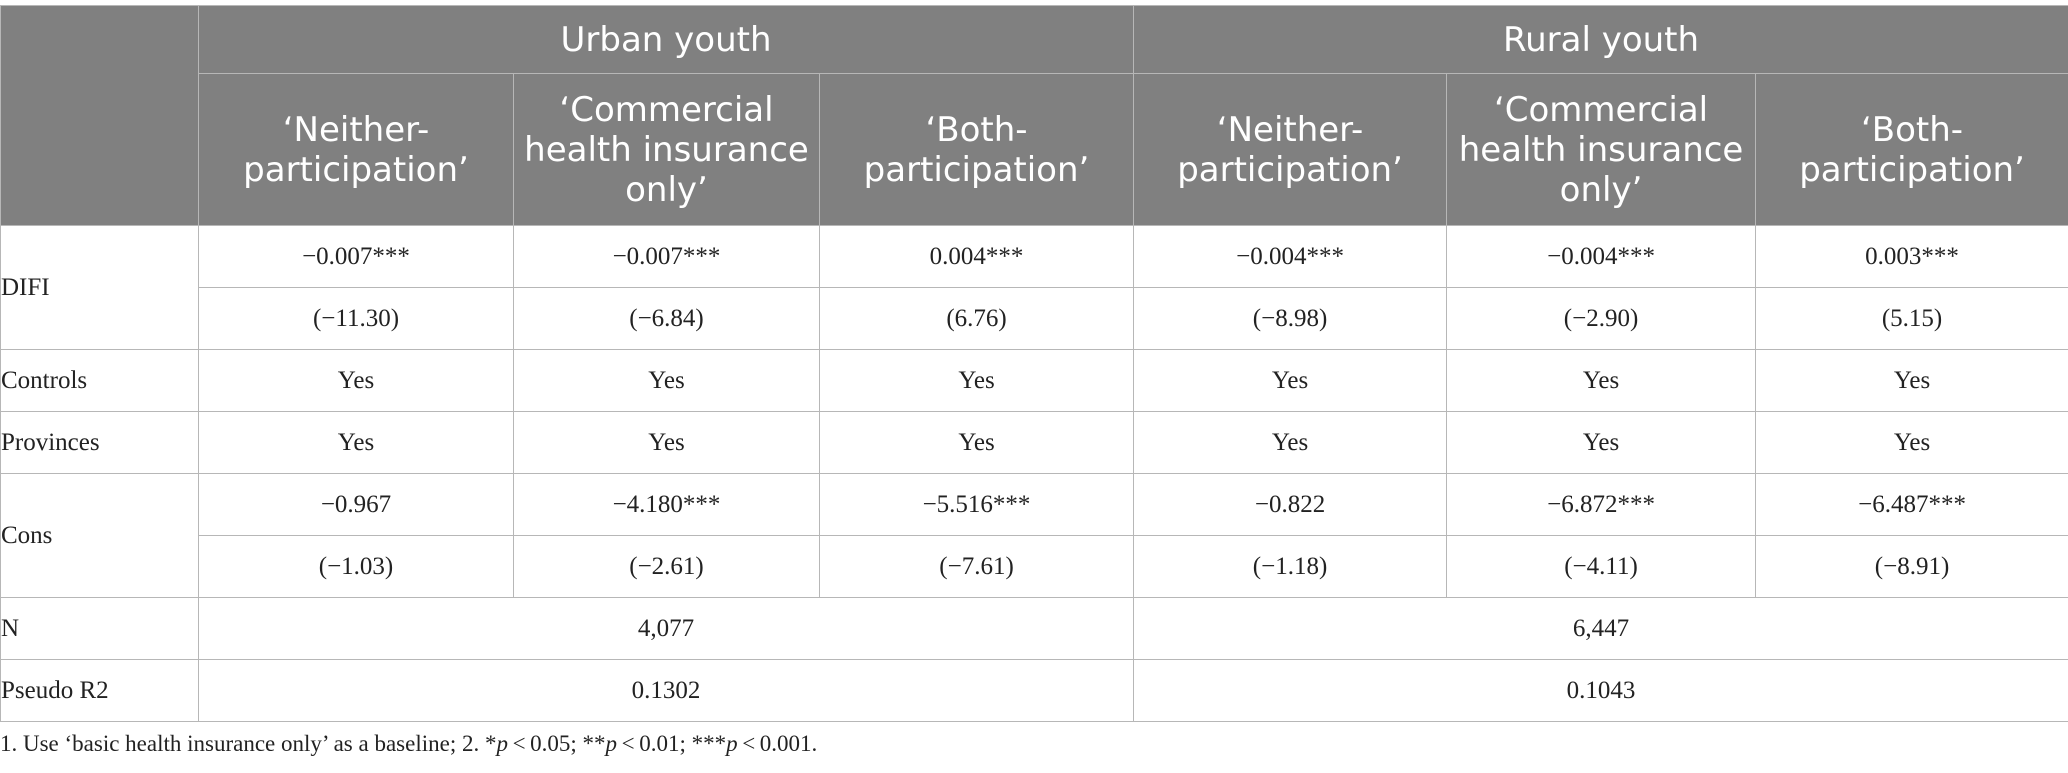 The width and height of the screenshot is (2068, 773). Describe the element at coordinates (1600, 690) in the screenshot. I see `table-cell: 0.1043` at that location.